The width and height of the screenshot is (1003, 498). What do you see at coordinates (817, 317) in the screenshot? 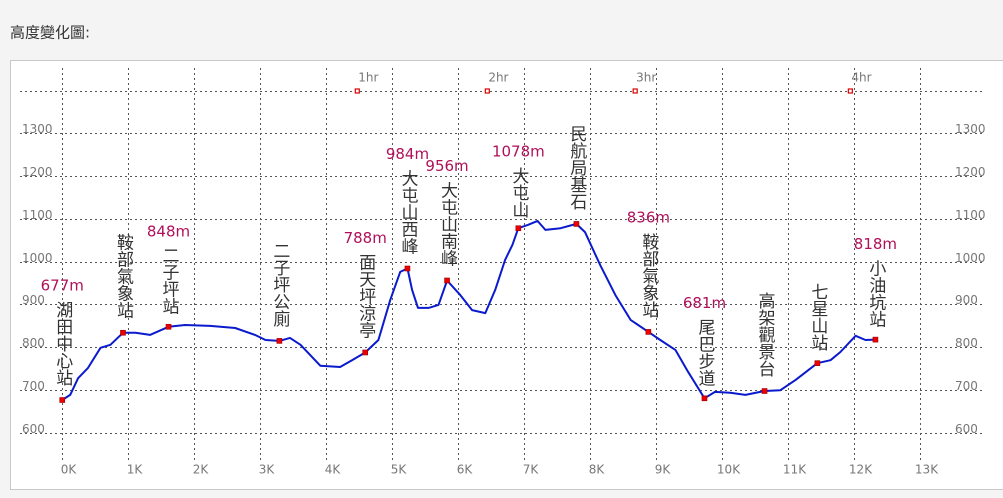
I see `waypoint-name: 七星山站` at bounding box center [817, 317].